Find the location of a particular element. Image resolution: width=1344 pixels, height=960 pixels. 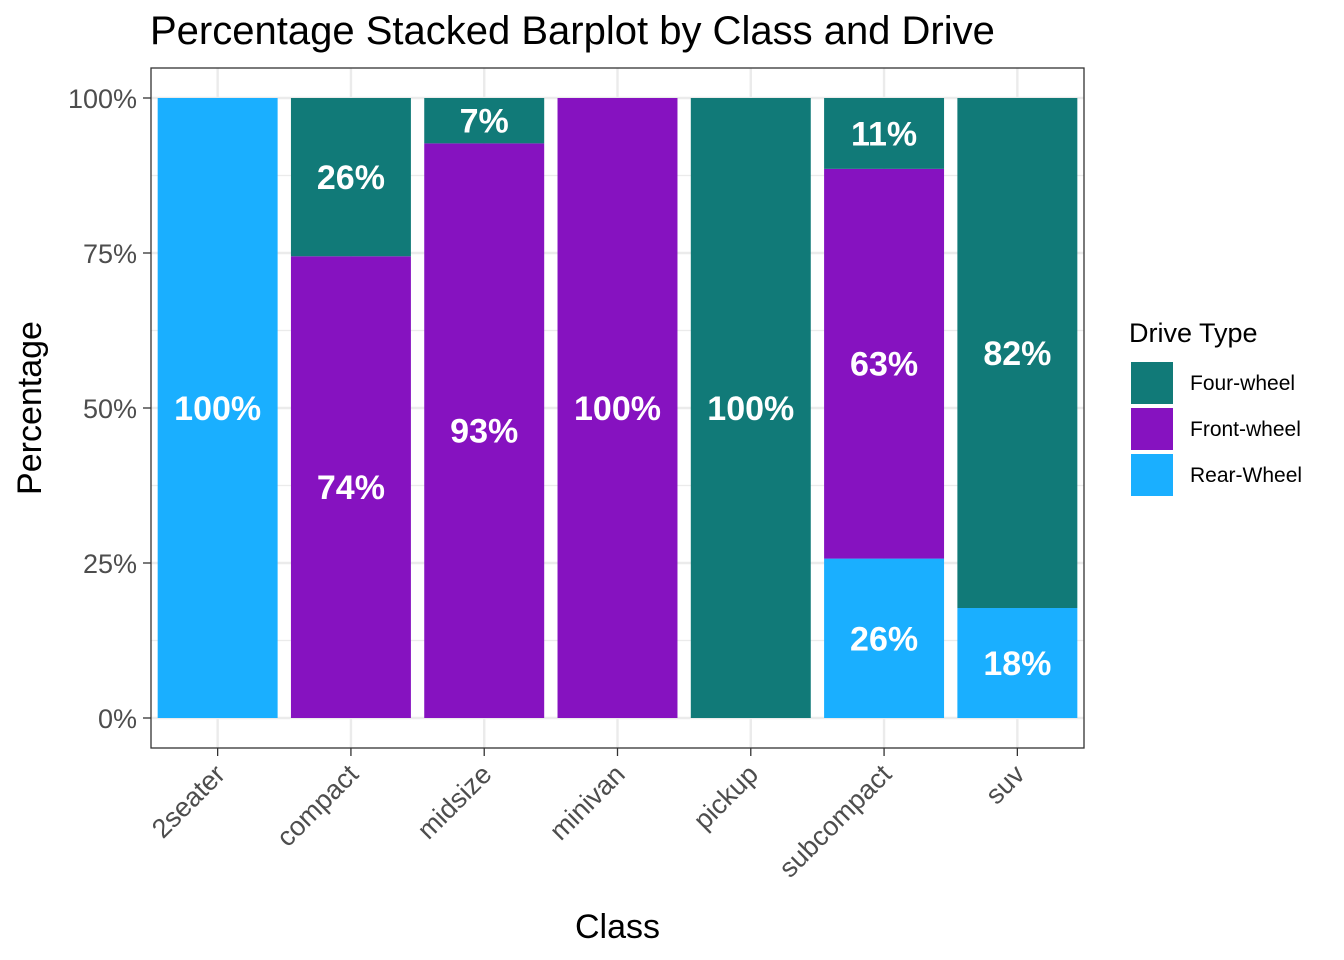

bar-data-label: 82% is located at coordinates (1017, 354).